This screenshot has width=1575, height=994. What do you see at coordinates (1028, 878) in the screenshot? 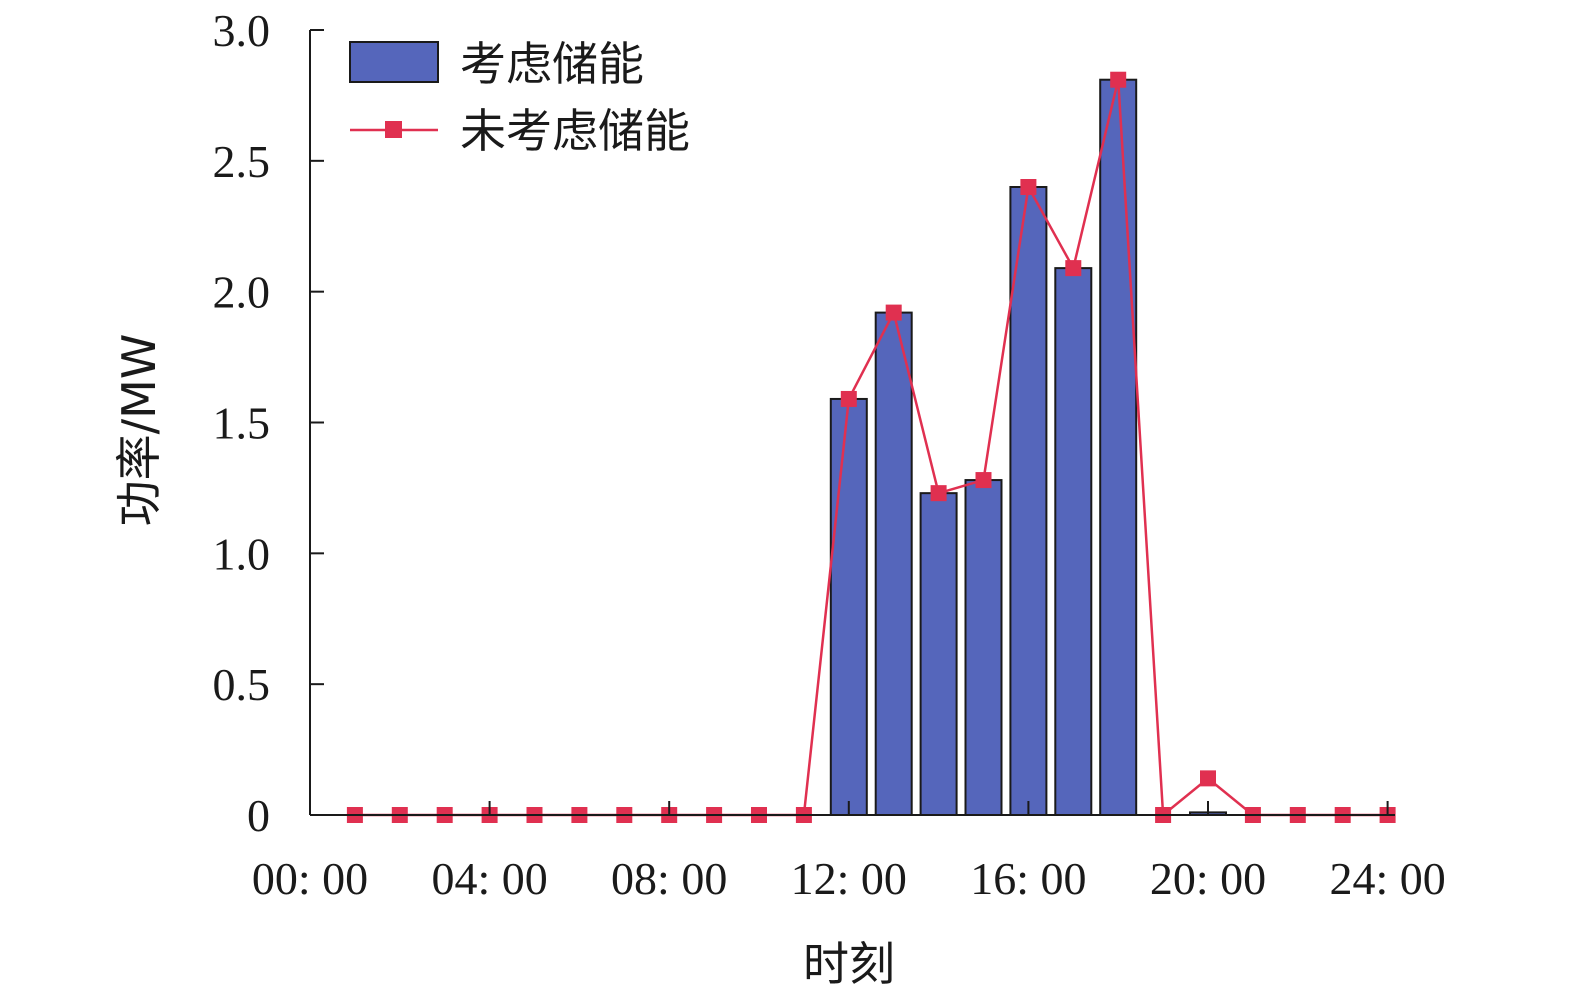
I see `x-tick-label: 16: 00` at bounding box center [1028, 878].